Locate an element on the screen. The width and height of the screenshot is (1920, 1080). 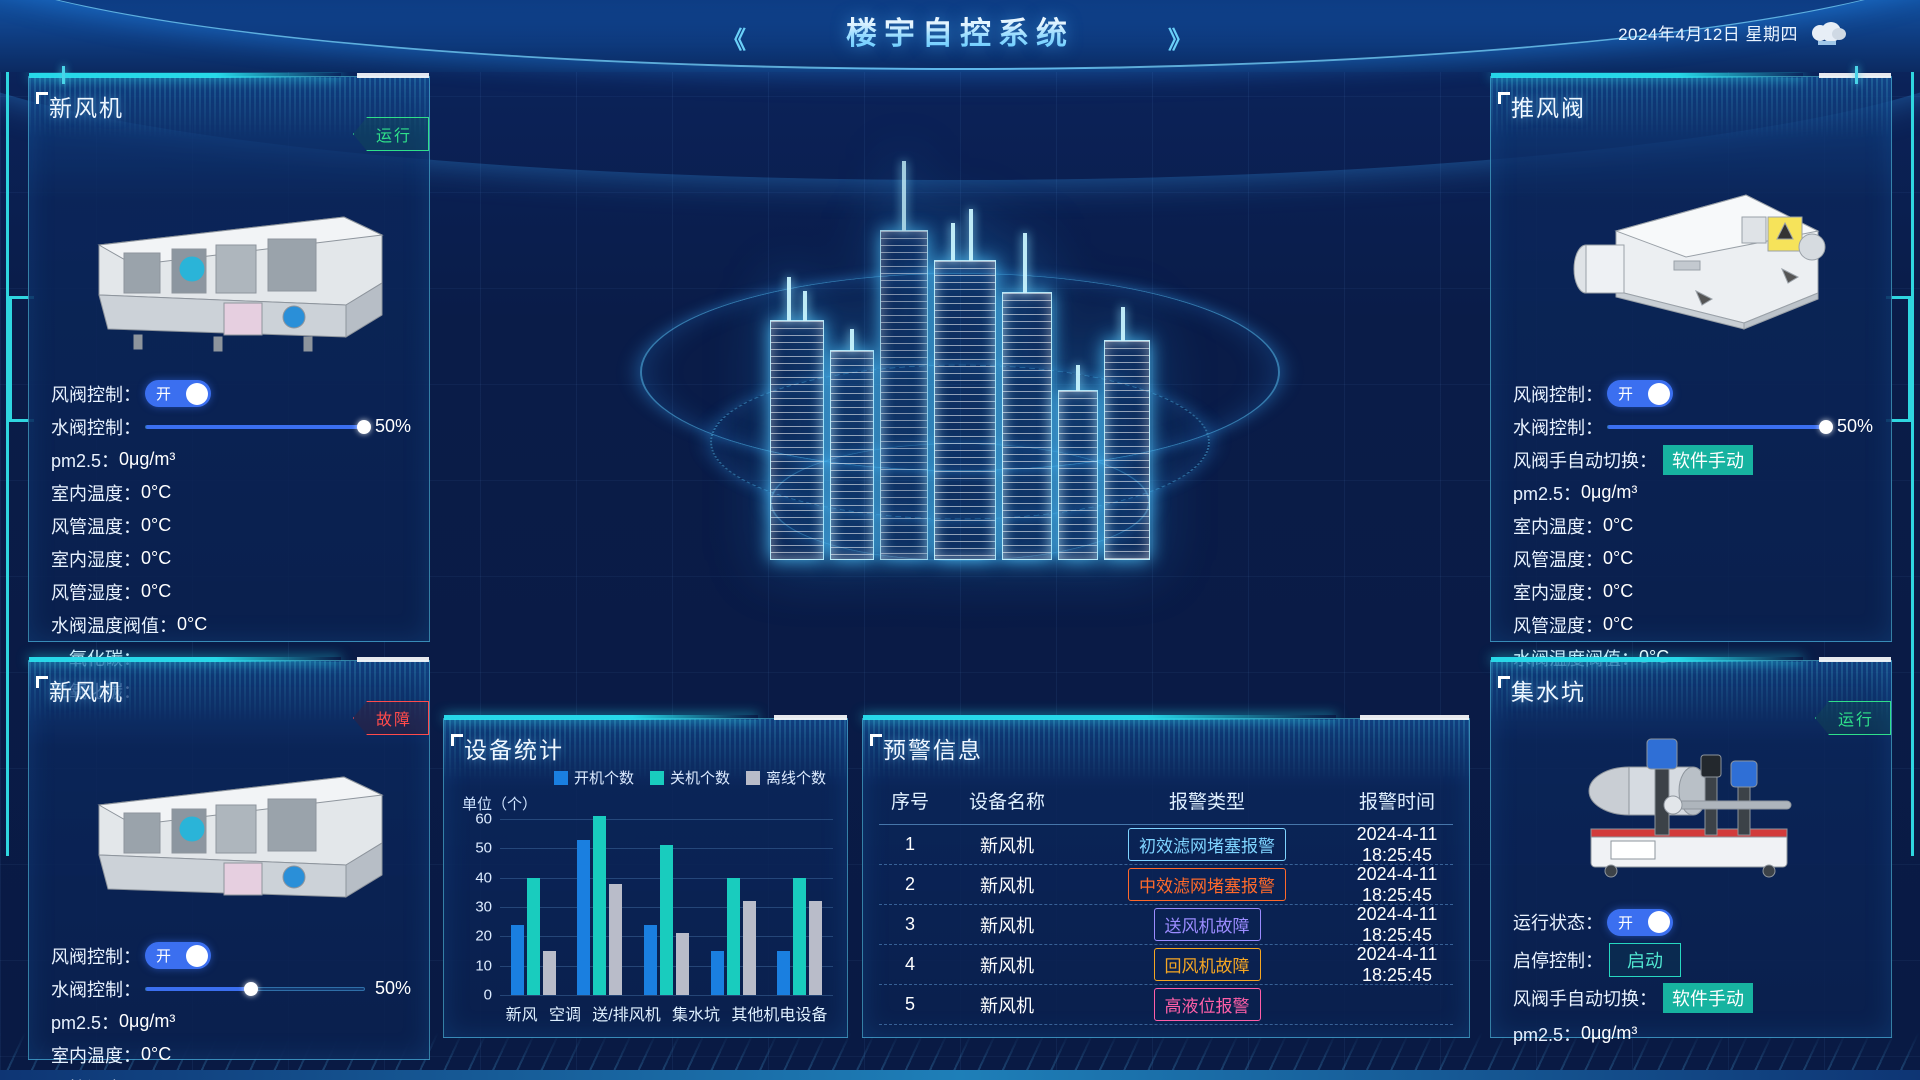
chart-ylabel: 单位（个） is located at coordinates (500, 804).